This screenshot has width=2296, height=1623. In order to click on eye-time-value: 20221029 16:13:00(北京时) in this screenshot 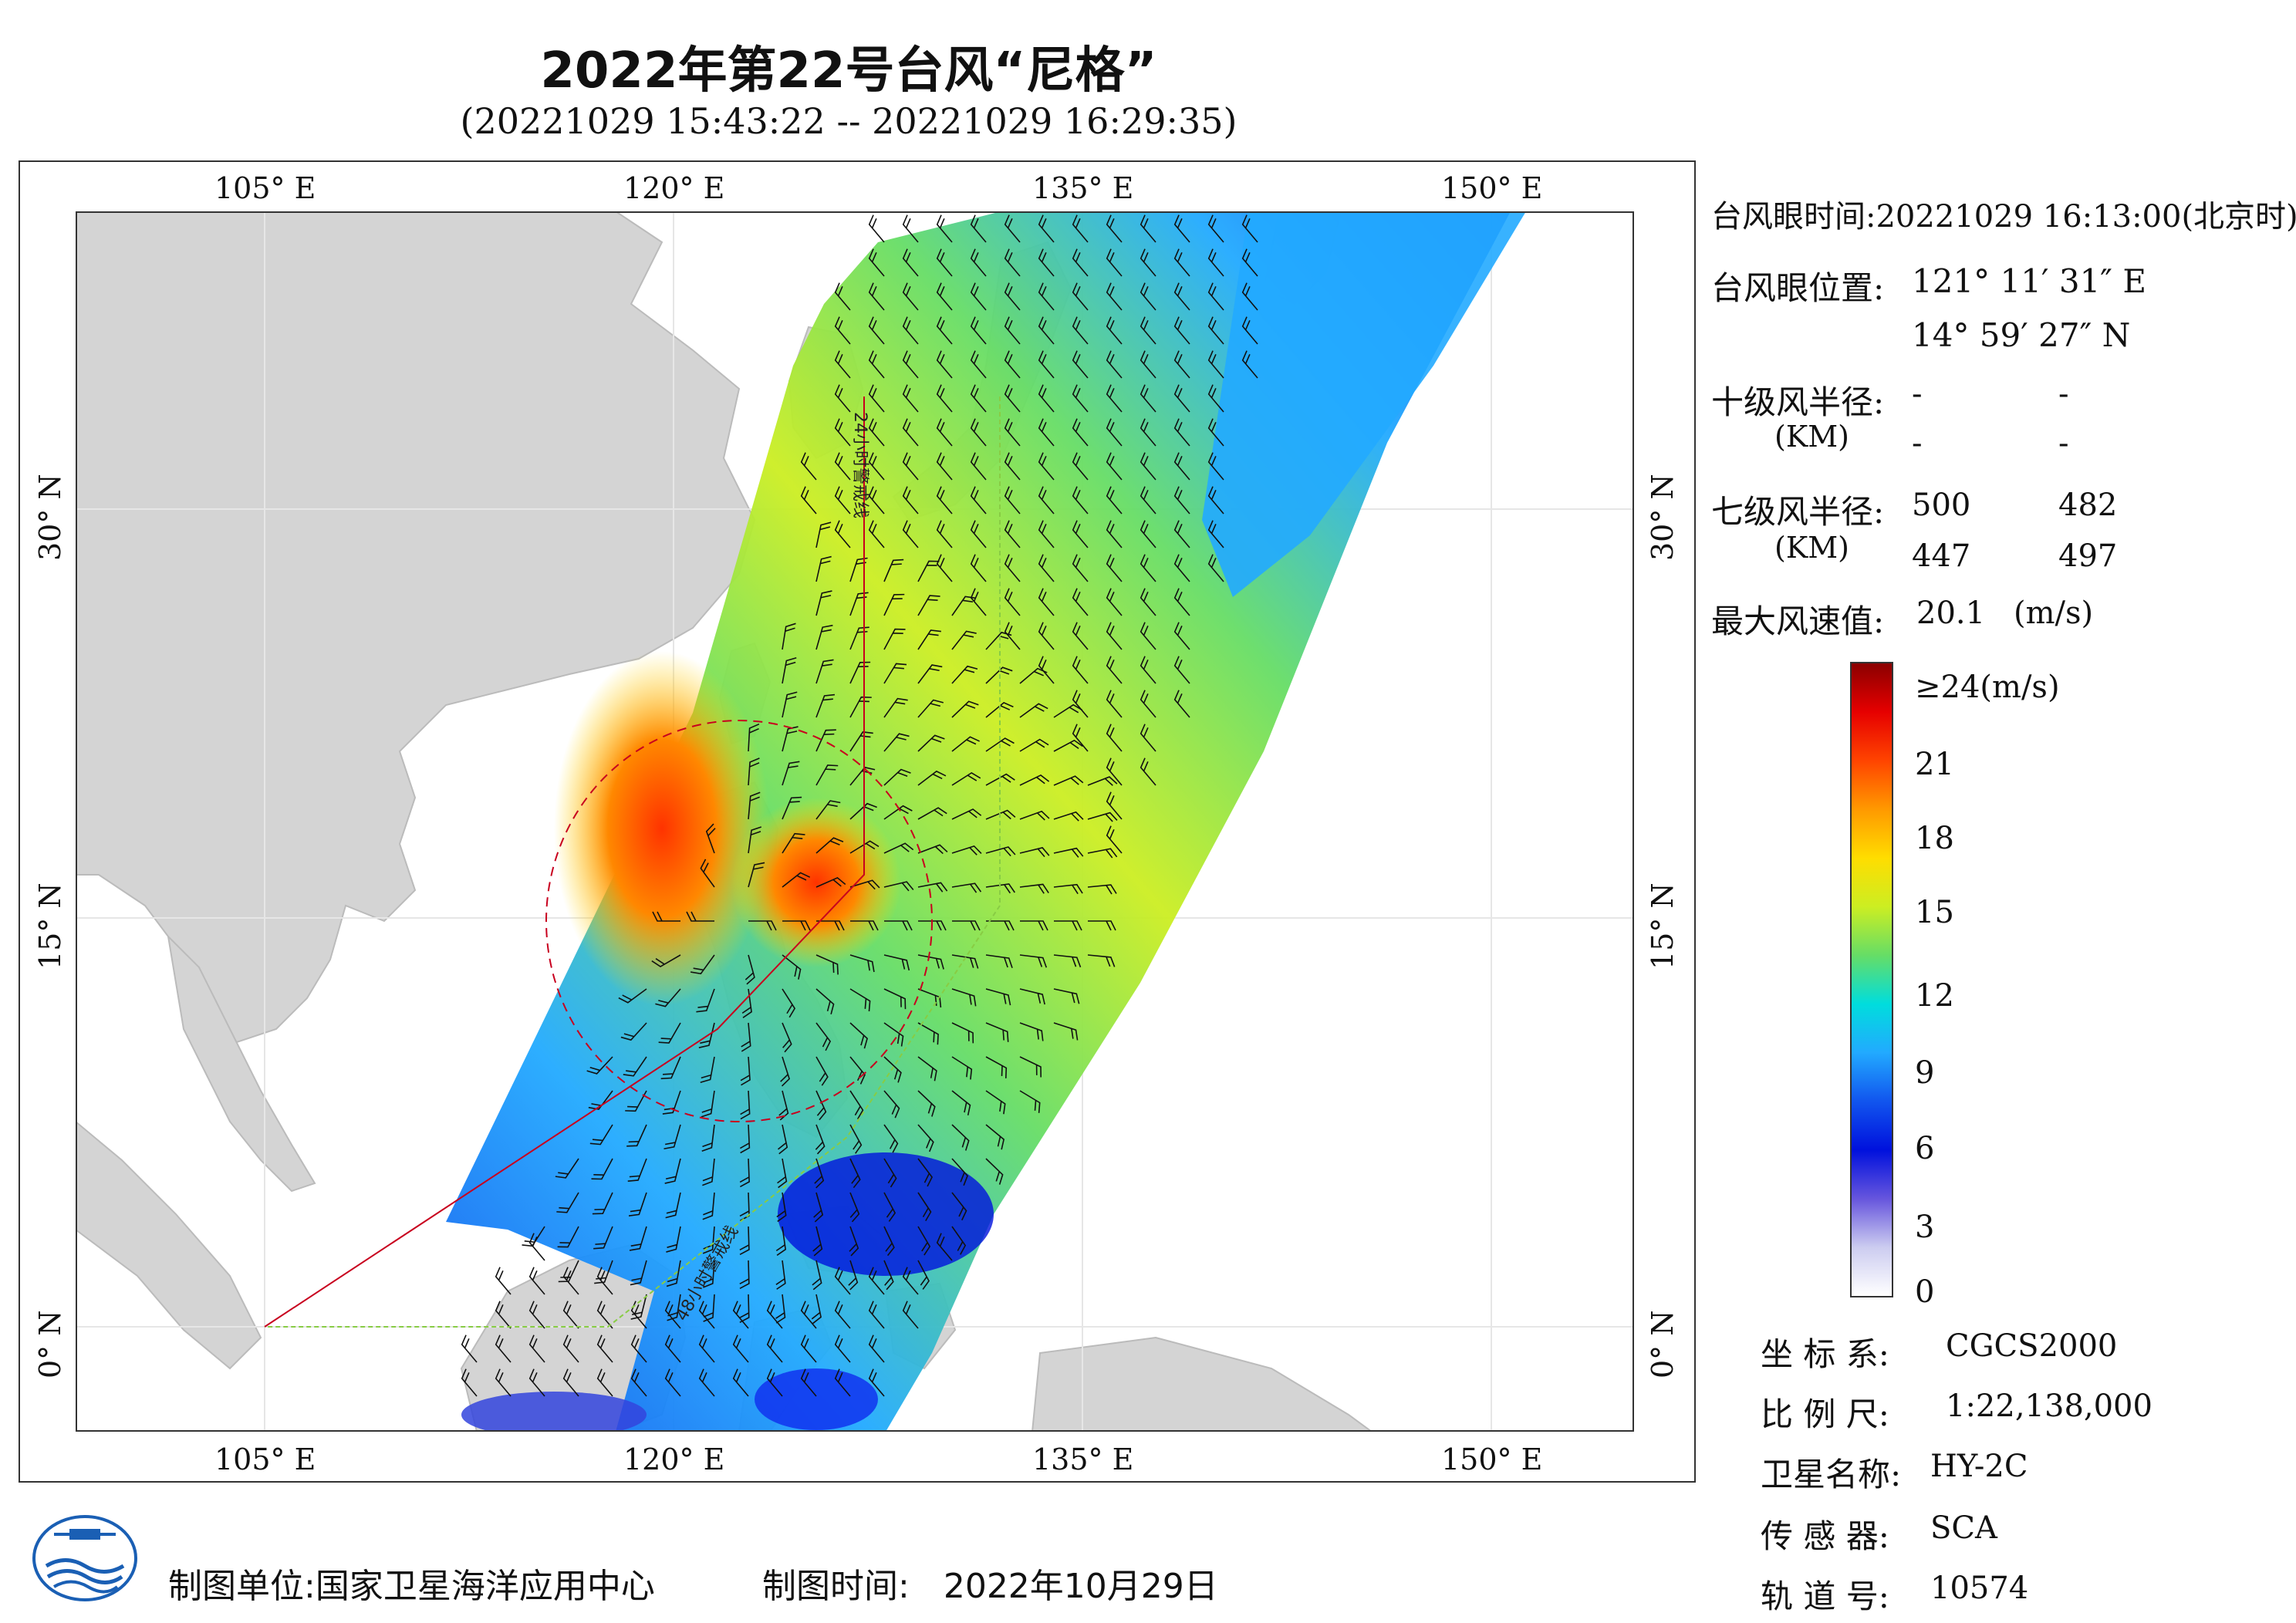, I will do `click(2086, 217)`.